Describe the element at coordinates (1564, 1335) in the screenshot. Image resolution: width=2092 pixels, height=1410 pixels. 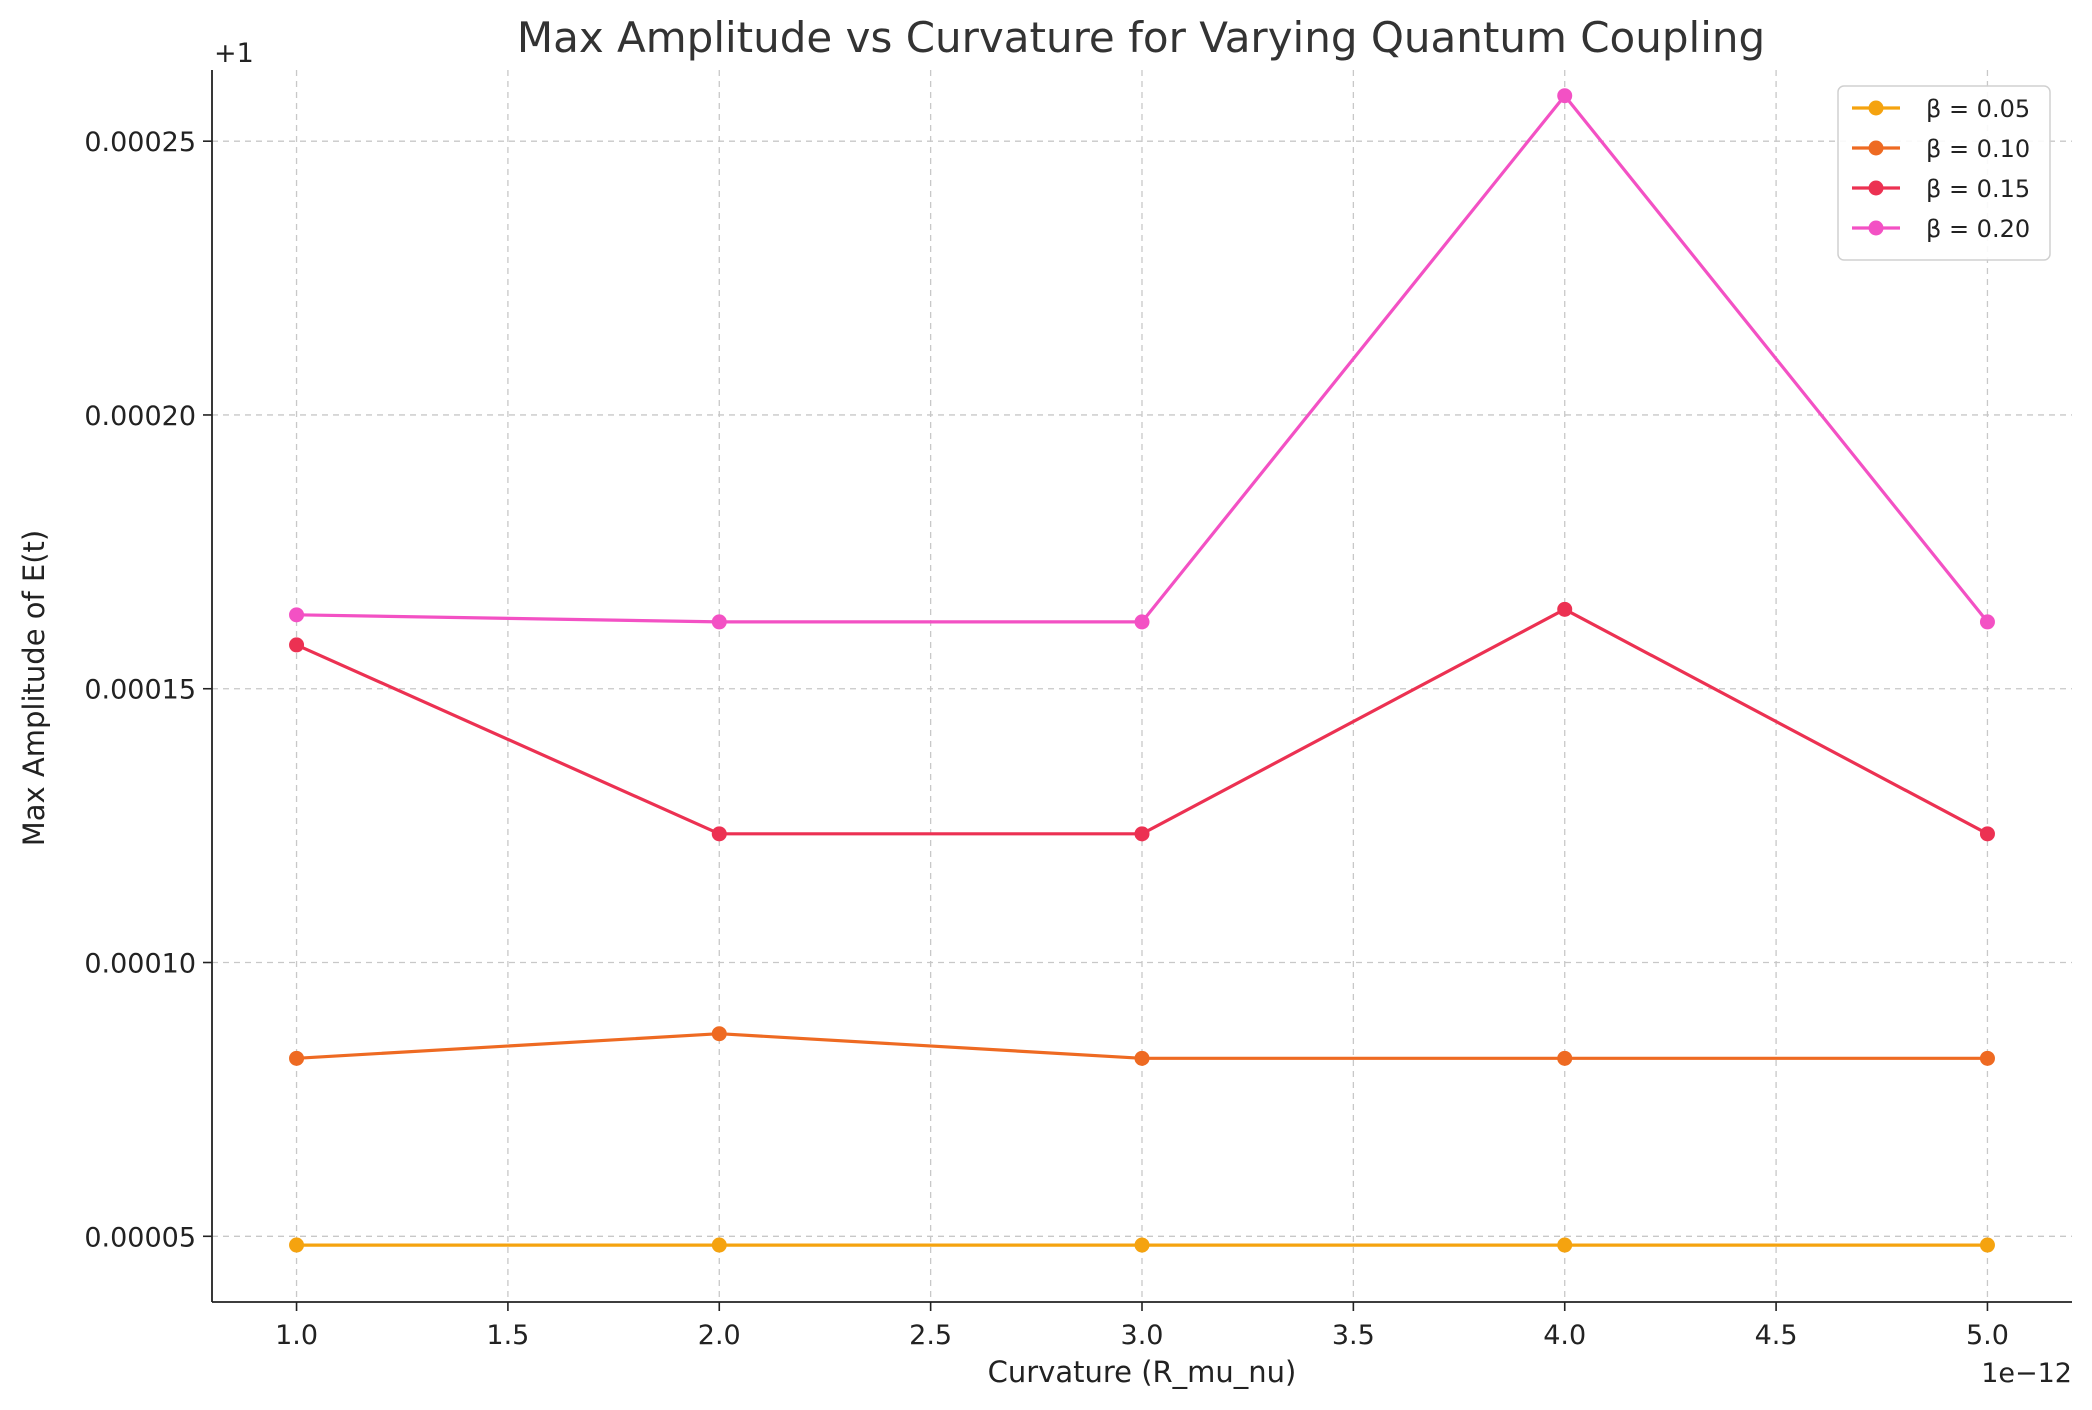
I see `x-tick-label: 4.0` at that location.